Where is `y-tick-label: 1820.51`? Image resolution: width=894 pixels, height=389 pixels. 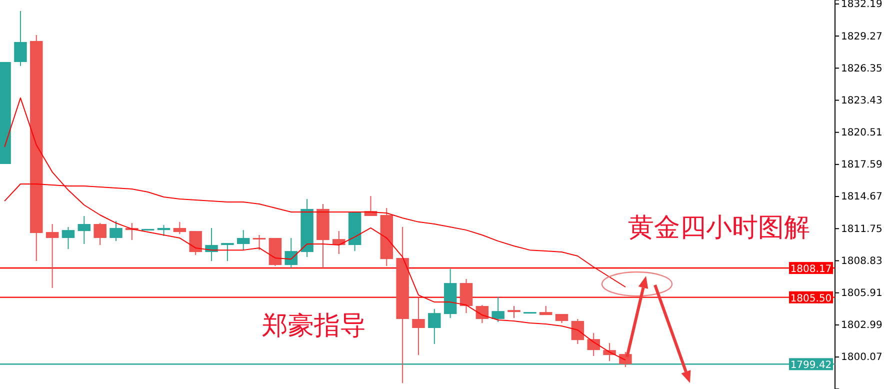
y-tick-label: 1820.51 is located at coordinates (861, 133).